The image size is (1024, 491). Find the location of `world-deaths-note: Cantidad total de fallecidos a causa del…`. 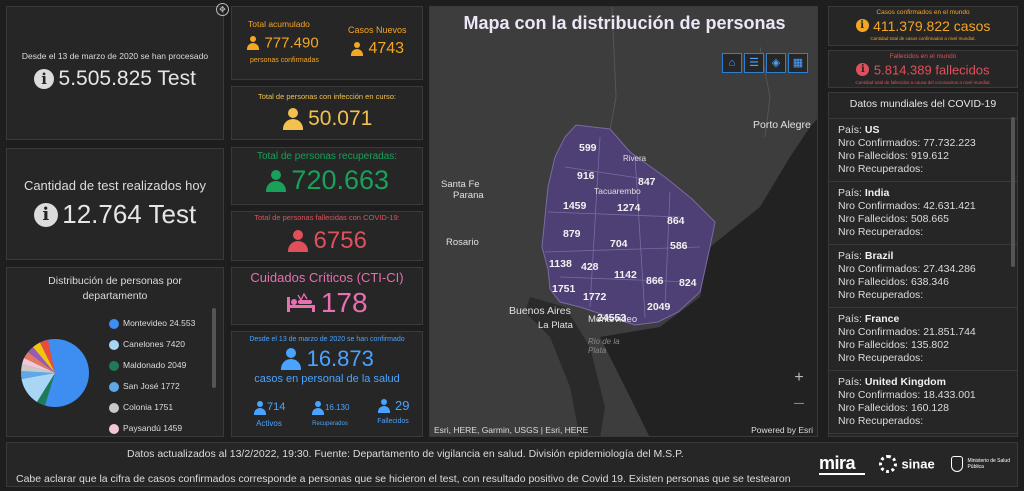

world-deaths-note: Cantidad total de fallecidos a causa del… is located at coordinates (923, 82).